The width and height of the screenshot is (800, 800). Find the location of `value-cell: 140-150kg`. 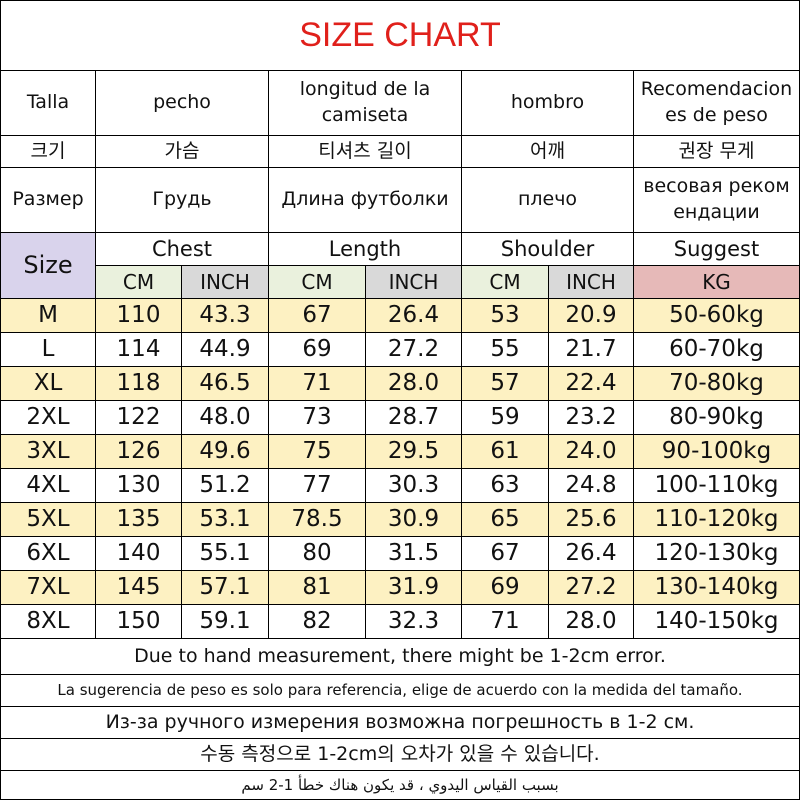

value-cell: 140-150kg is located at coordinates (716, 621).